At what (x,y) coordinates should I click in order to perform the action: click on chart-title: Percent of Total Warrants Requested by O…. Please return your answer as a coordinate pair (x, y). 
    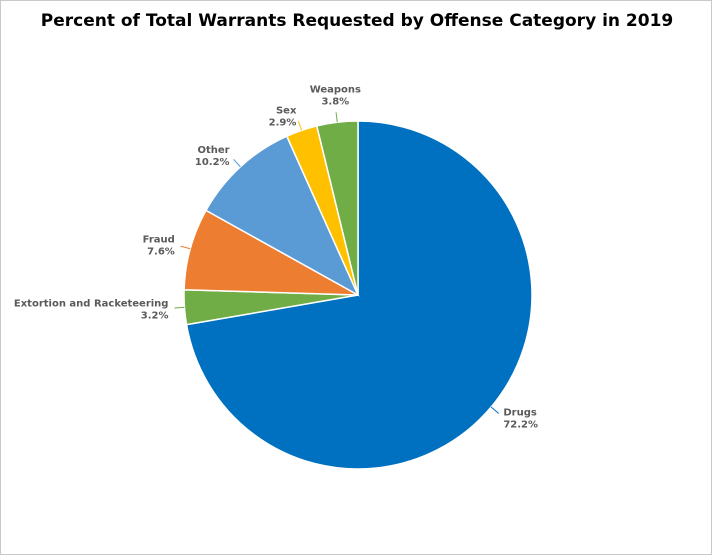
    Looking at the image, I should click on (357, 21).